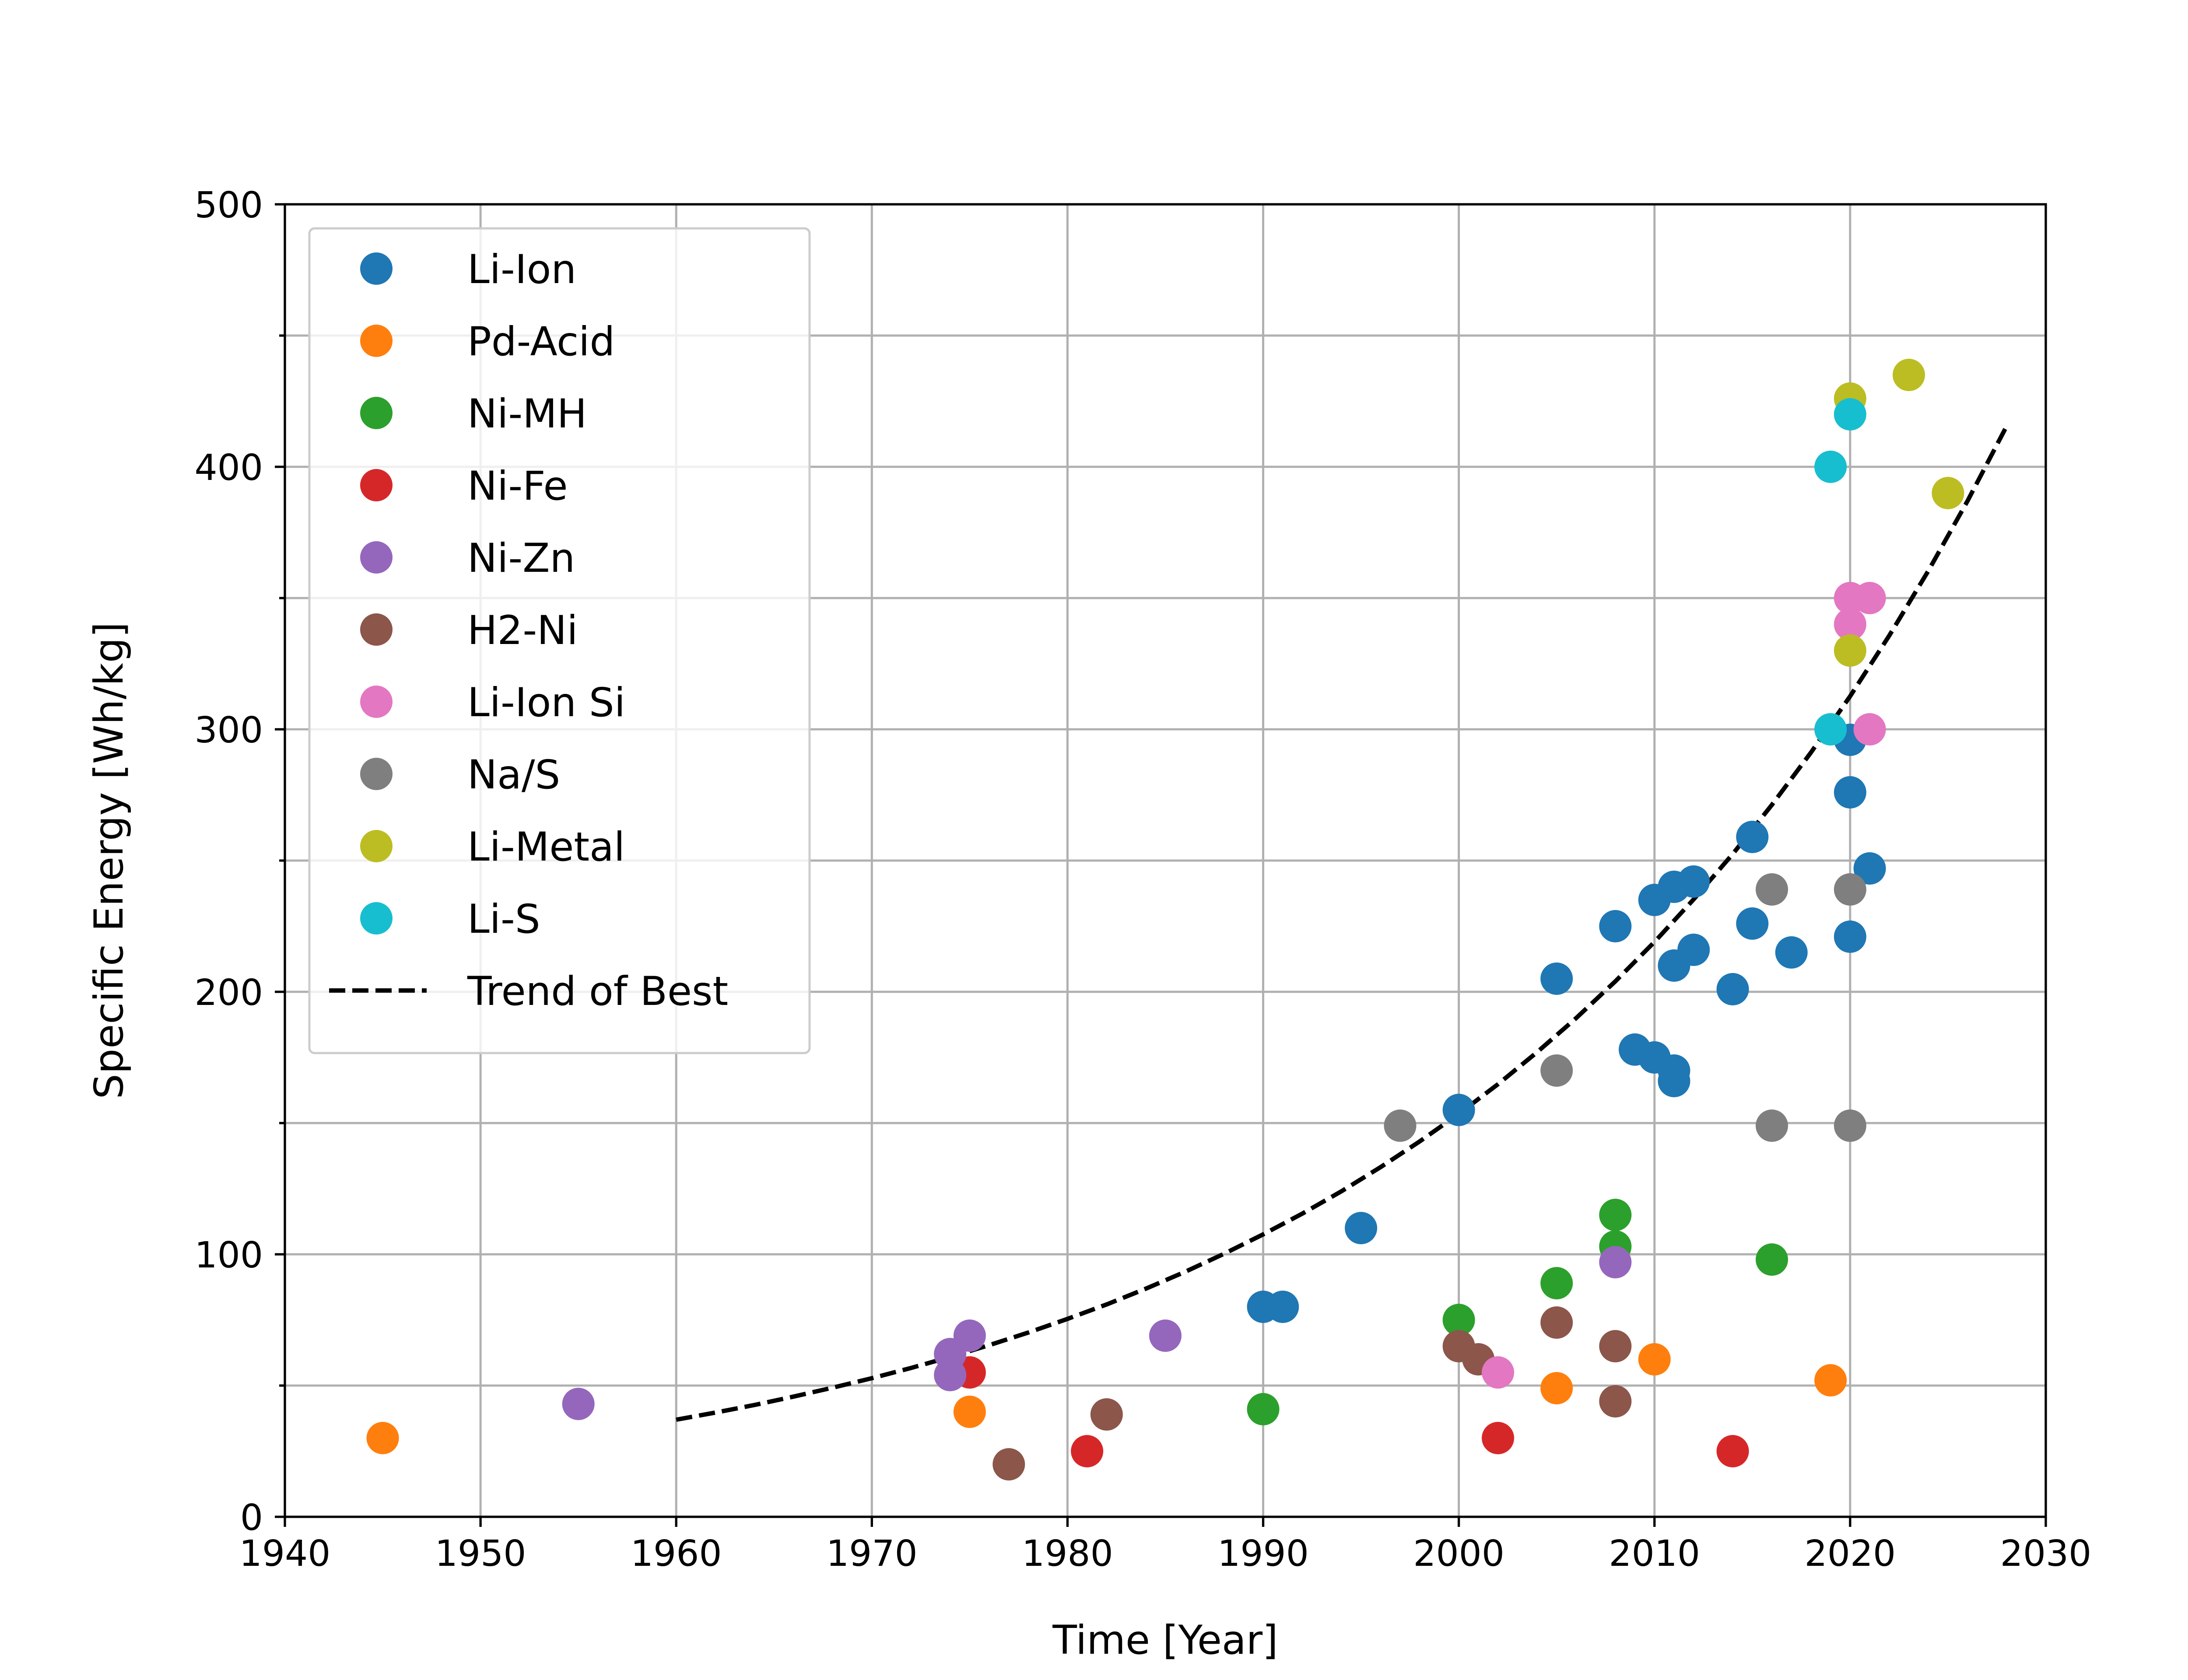  I want to click on legend-box, so click(559, 640).